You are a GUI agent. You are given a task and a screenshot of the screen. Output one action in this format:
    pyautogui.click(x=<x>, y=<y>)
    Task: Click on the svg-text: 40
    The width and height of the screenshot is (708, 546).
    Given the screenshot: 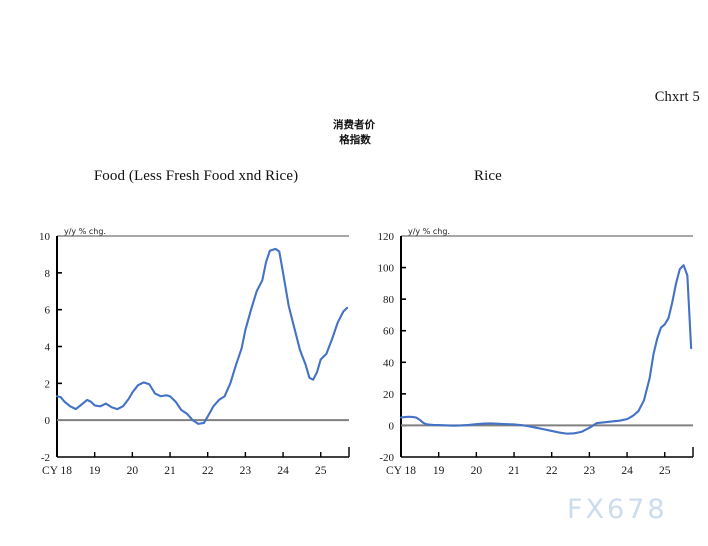 What is the action you would take?
    pyautogui.click(x=389, y=363)
    